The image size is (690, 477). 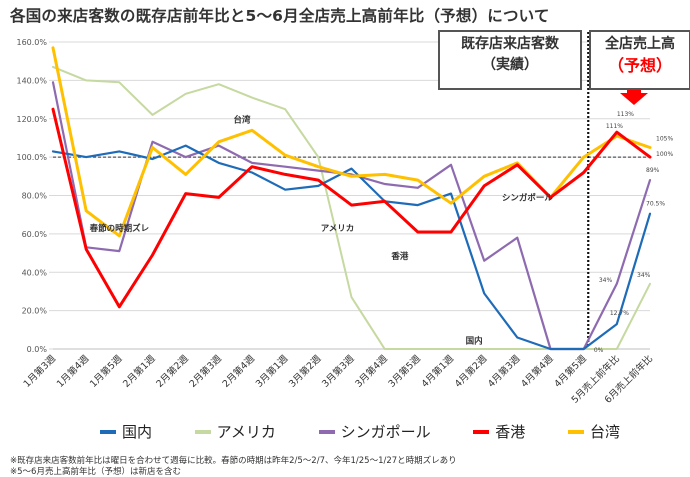 What do you see at coordinates (625, 114) in the screenshot?
I see `data-label: 113%` at bounding box center [625, 114].